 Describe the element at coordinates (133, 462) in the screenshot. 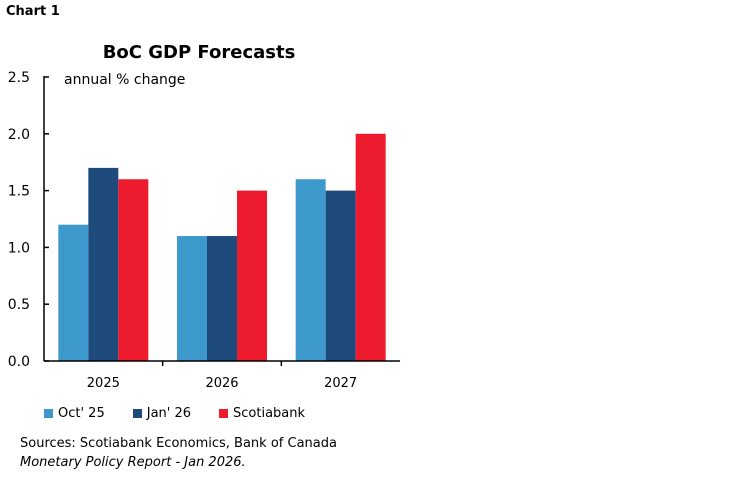

I see `sources-line-italic: Monetary Policy Report - Jan 2026.` at that location.